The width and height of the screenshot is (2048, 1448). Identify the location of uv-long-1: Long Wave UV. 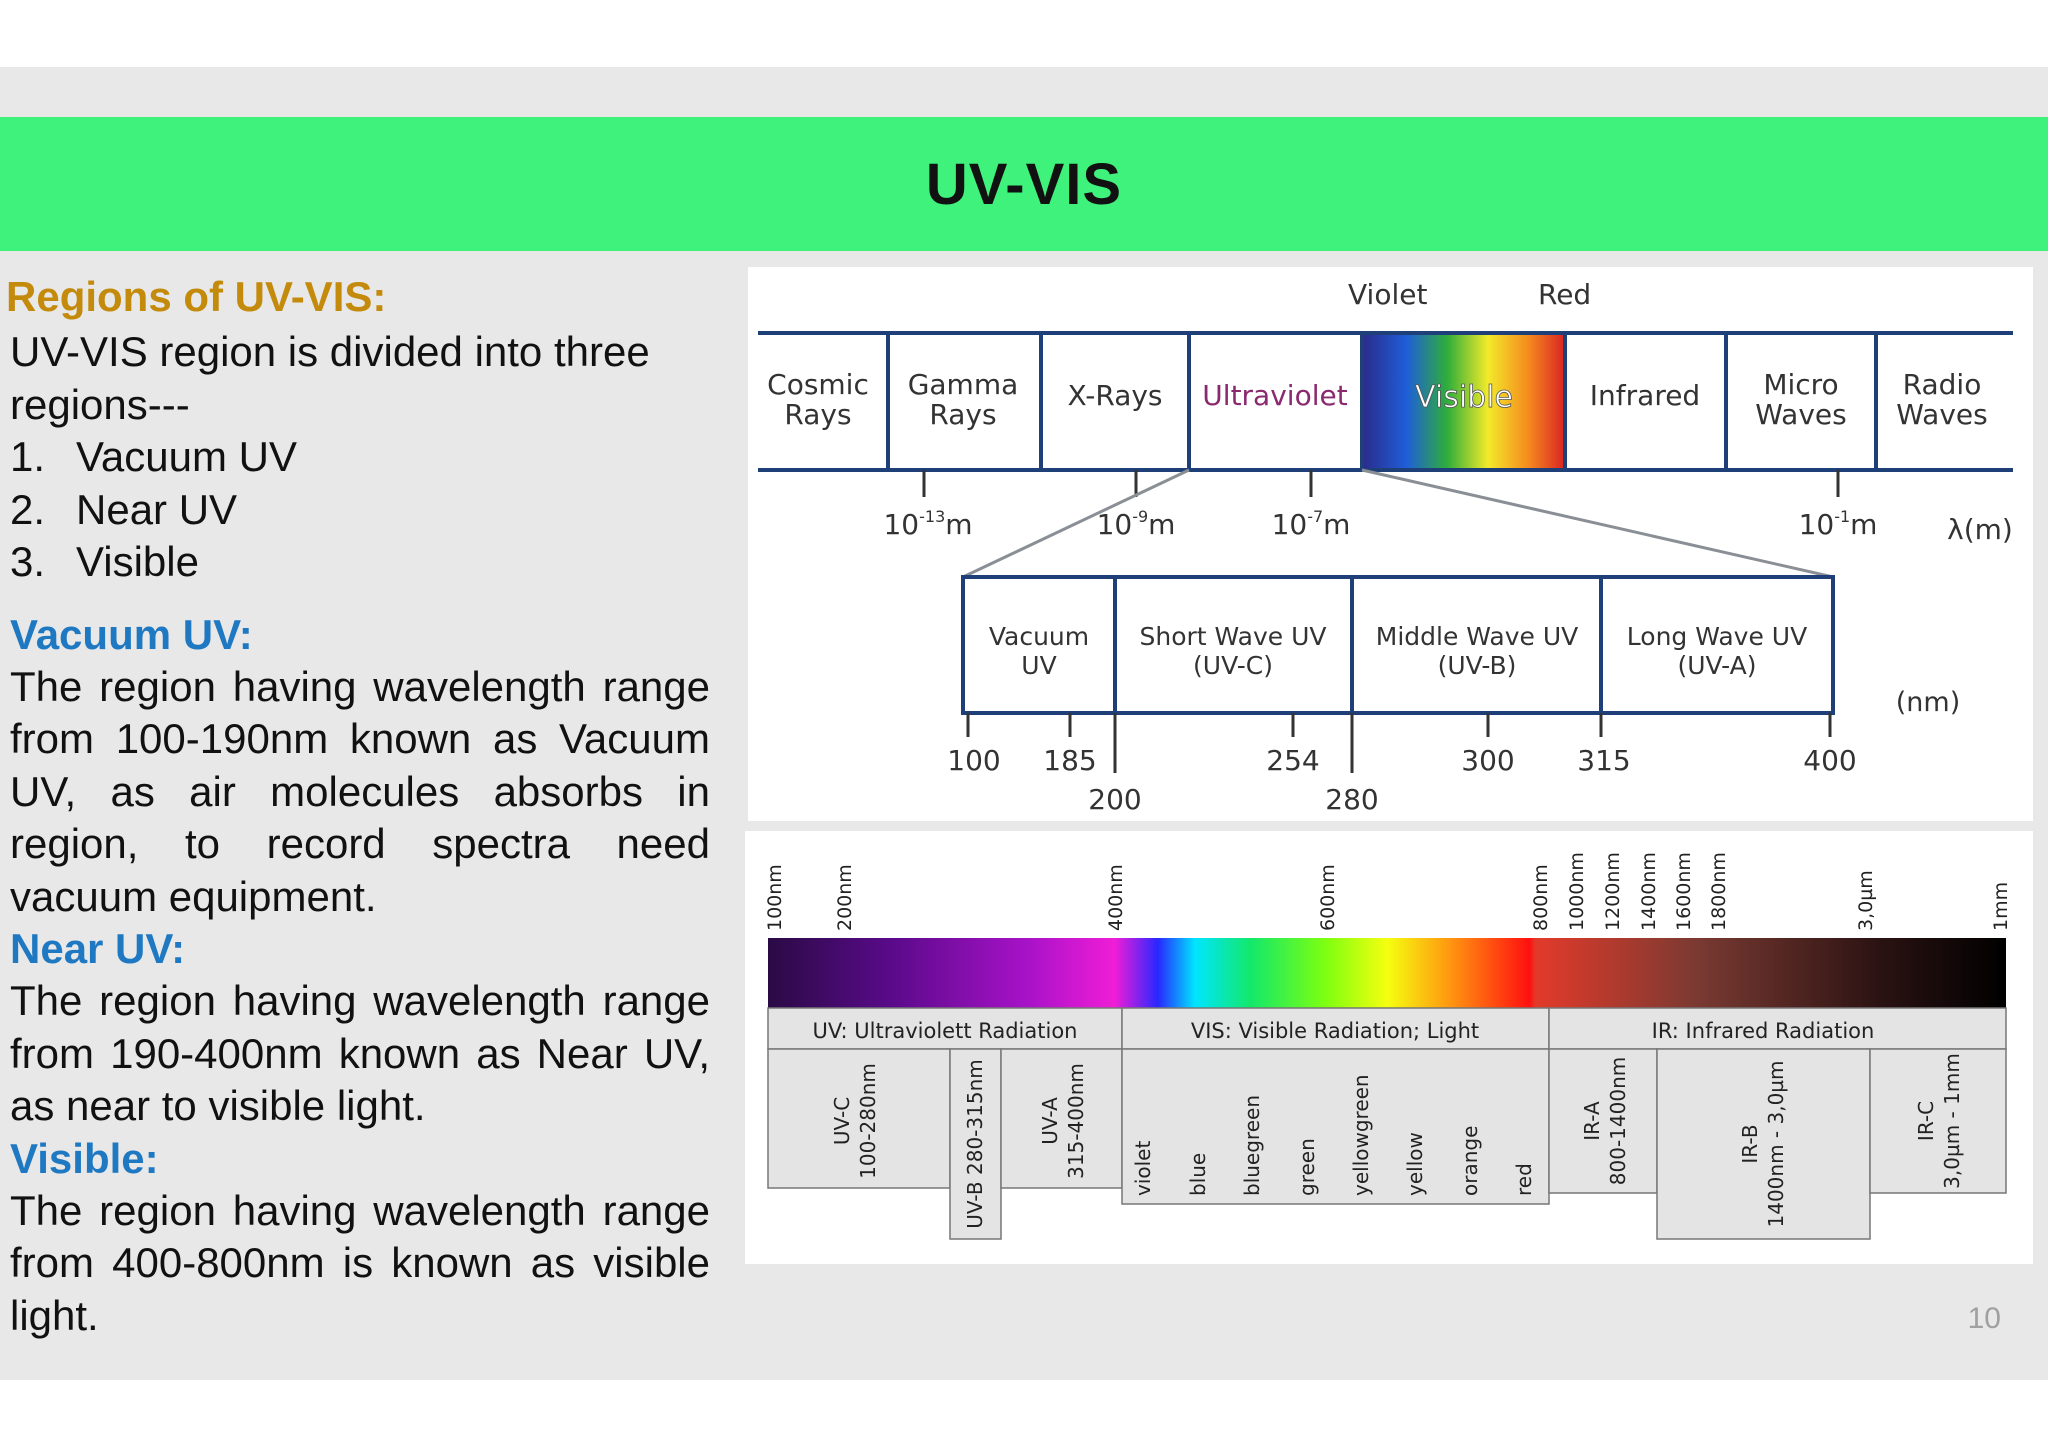
(1717, 636).